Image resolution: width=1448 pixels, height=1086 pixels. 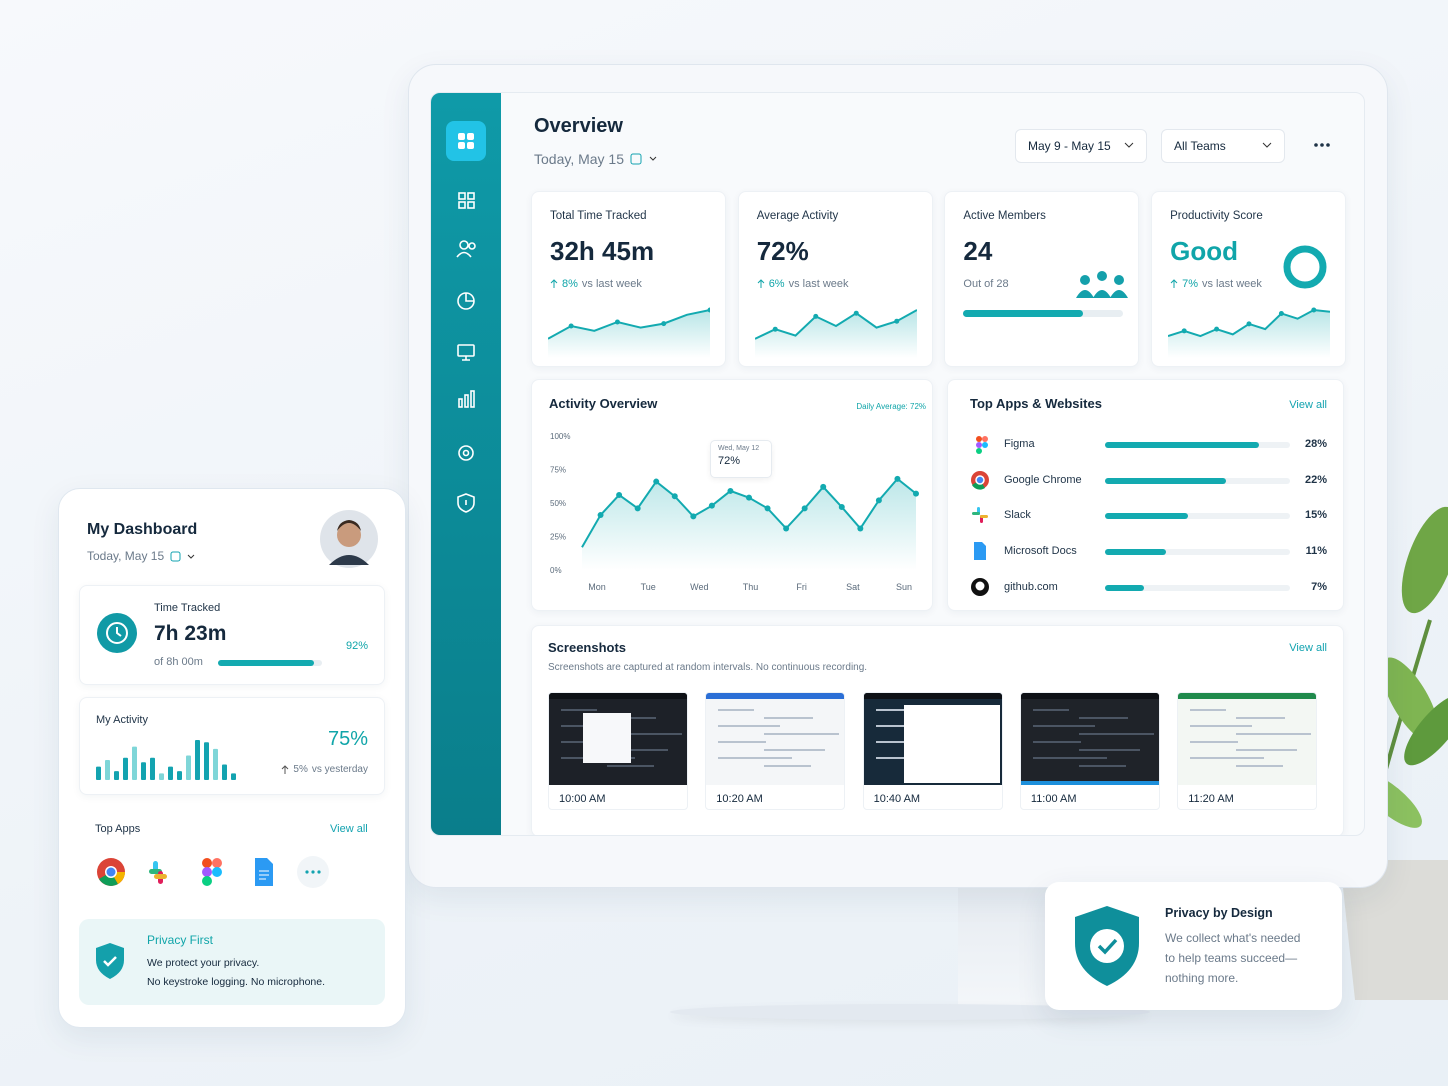 What do you see at coordinates (986, 284) in the screenshot?
I see `stat-note: Out of 28` at bounding box center [986, 284].